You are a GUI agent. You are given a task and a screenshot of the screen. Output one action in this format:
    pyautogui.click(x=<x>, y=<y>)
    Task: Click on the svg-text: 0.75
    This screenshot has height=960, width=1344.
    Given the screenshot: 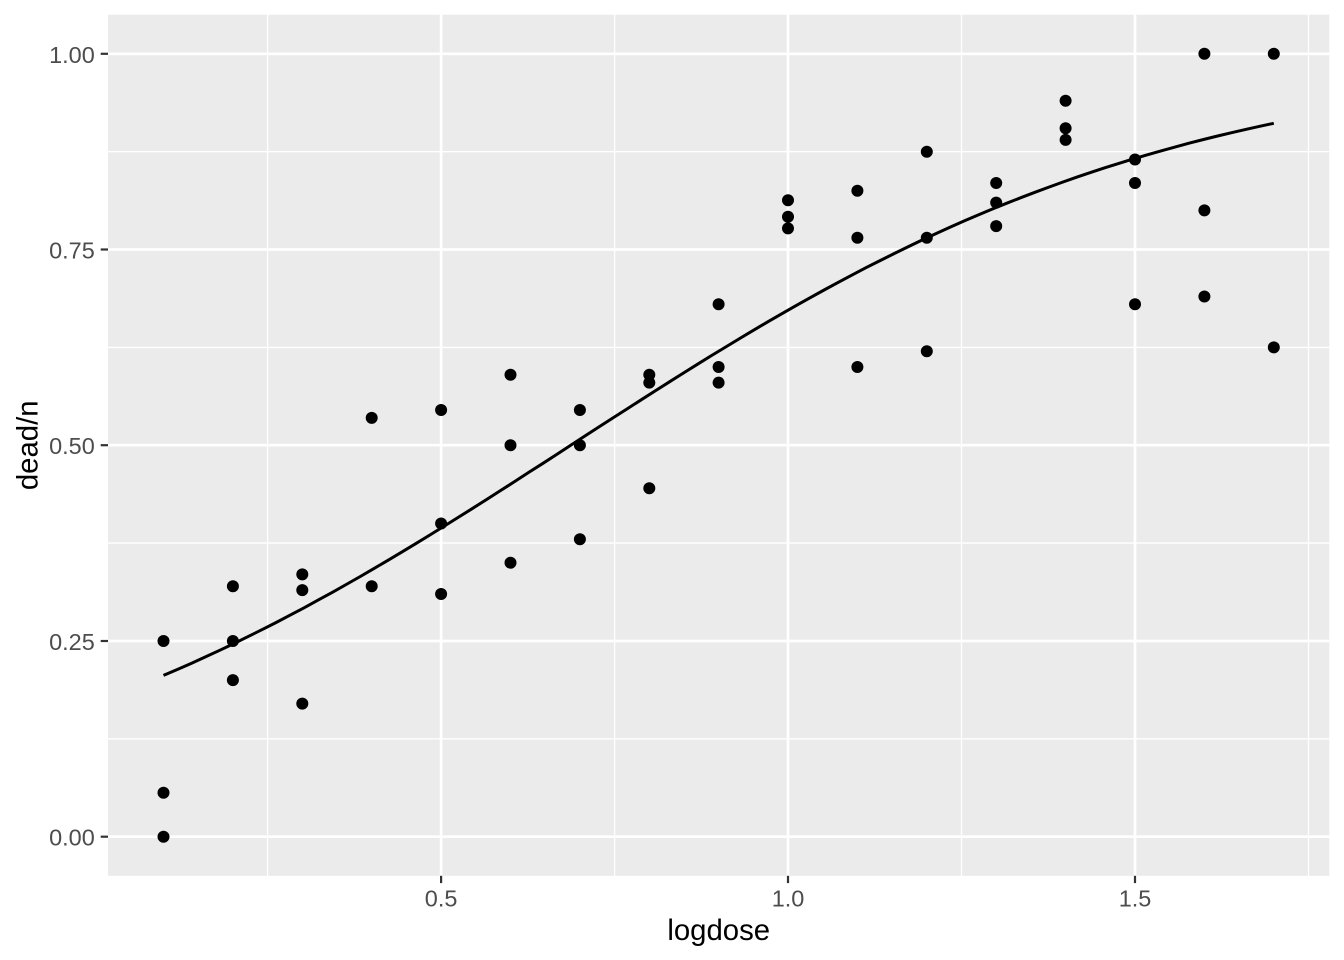 What is the action you would take?
    pyautogui.click(x=72, y=251)
    